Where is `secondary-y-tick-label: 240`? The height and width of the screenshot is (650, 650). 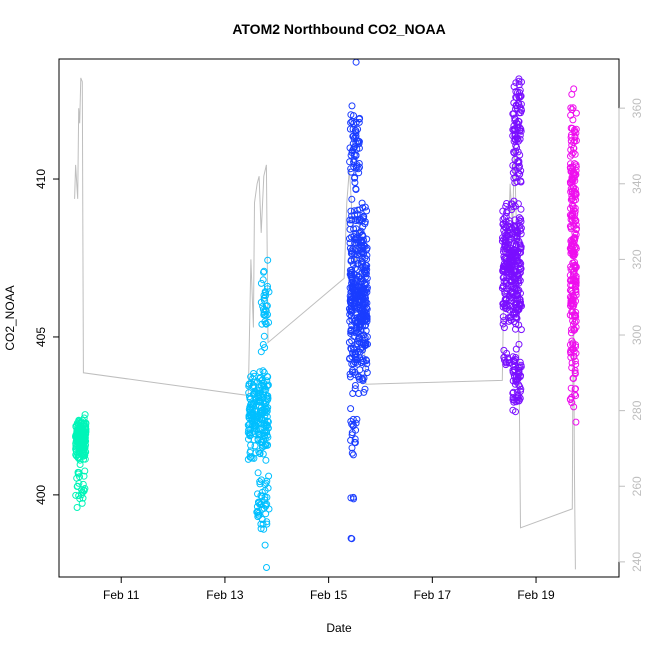
secondary-y-tick-label: 240 is located at coordinates (637, 562).